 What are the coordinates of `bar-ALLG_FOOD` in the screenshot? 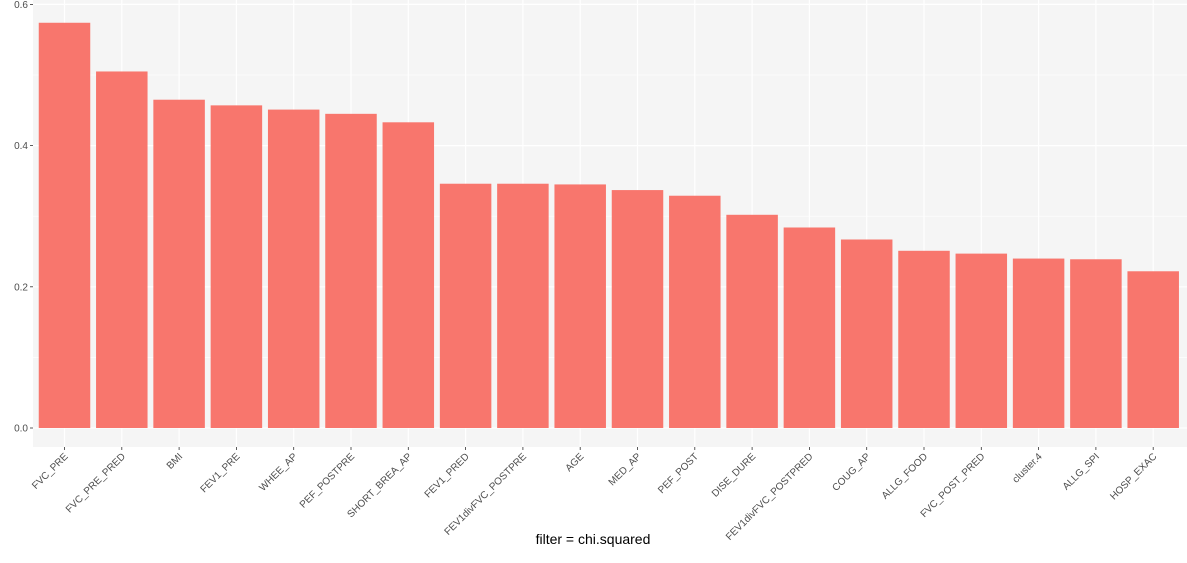 It's located at (924, 339).